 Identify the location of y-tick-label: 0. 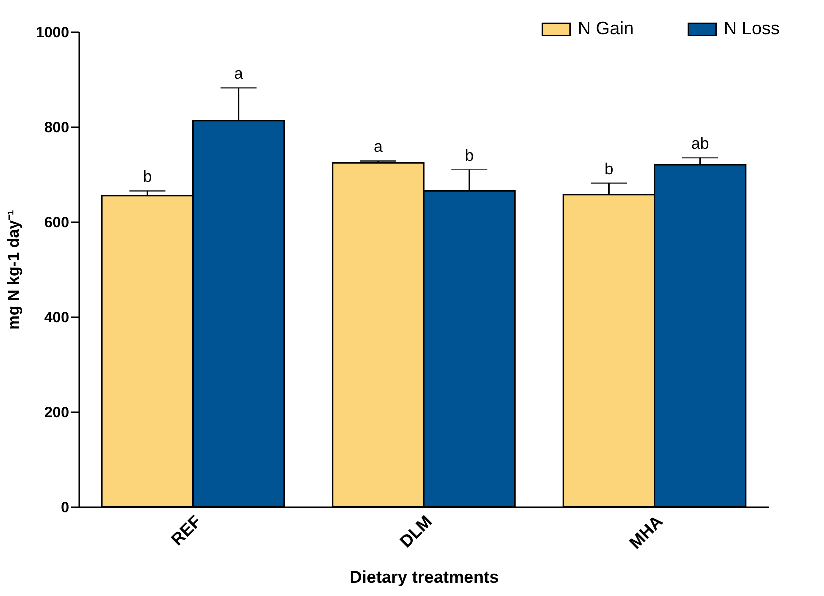
(65, 508).